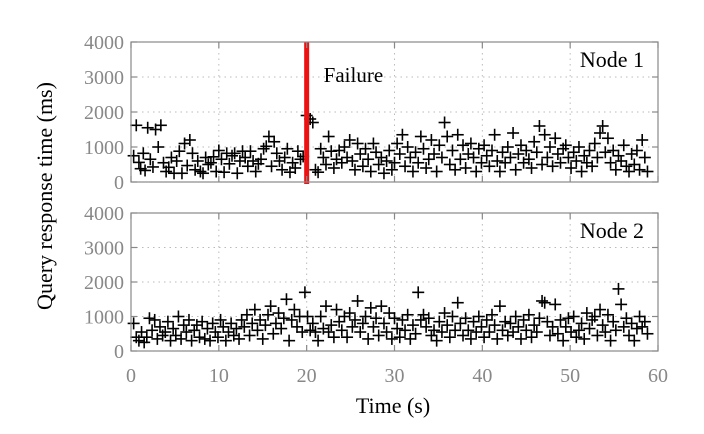  Describe the element at coordinates (395, 376) in the screenshot. I see `x-tick-label: 30` at that location.